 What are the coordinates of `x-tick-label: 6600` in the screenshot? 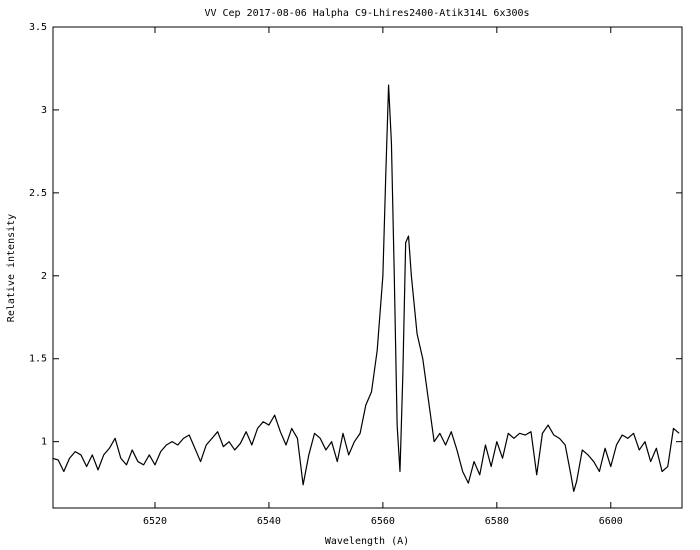 It's located at (611, 521).